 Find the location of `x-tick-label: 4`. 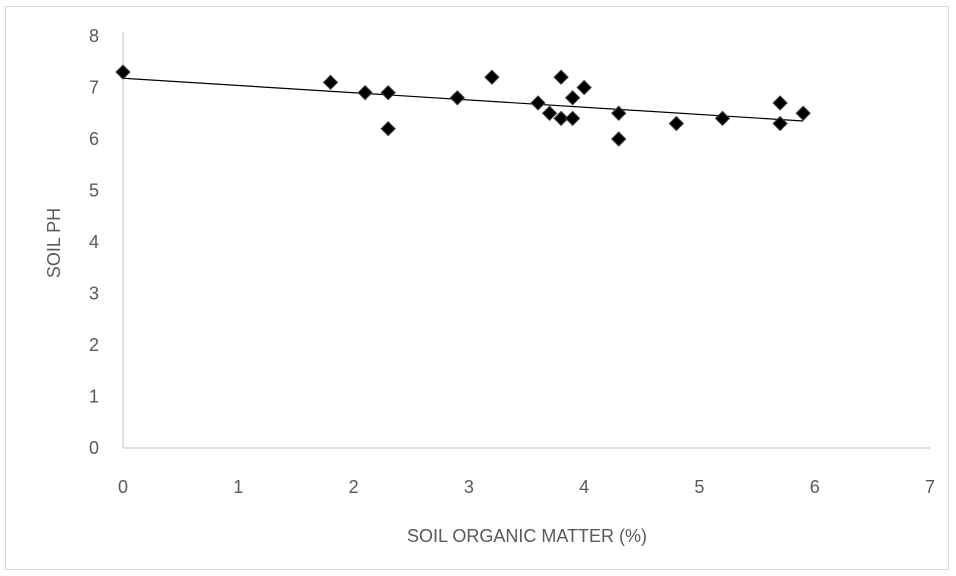

x-tick-label: 4 is located at coordinates (584, 487).